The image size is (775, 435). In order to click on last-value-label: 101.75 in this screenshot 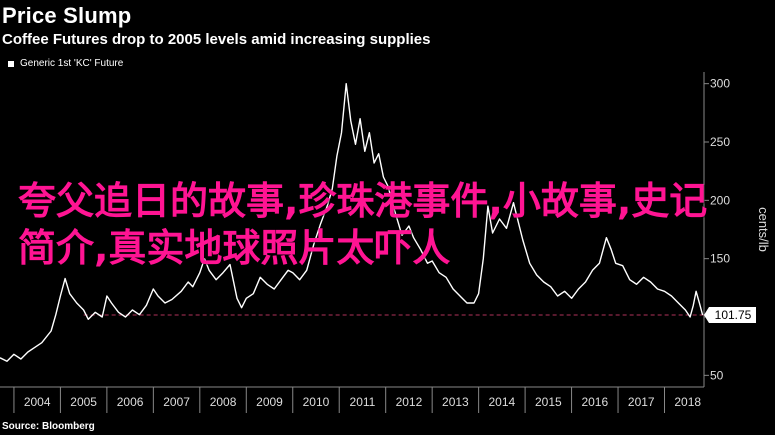, I will do `click(733, 315)`.